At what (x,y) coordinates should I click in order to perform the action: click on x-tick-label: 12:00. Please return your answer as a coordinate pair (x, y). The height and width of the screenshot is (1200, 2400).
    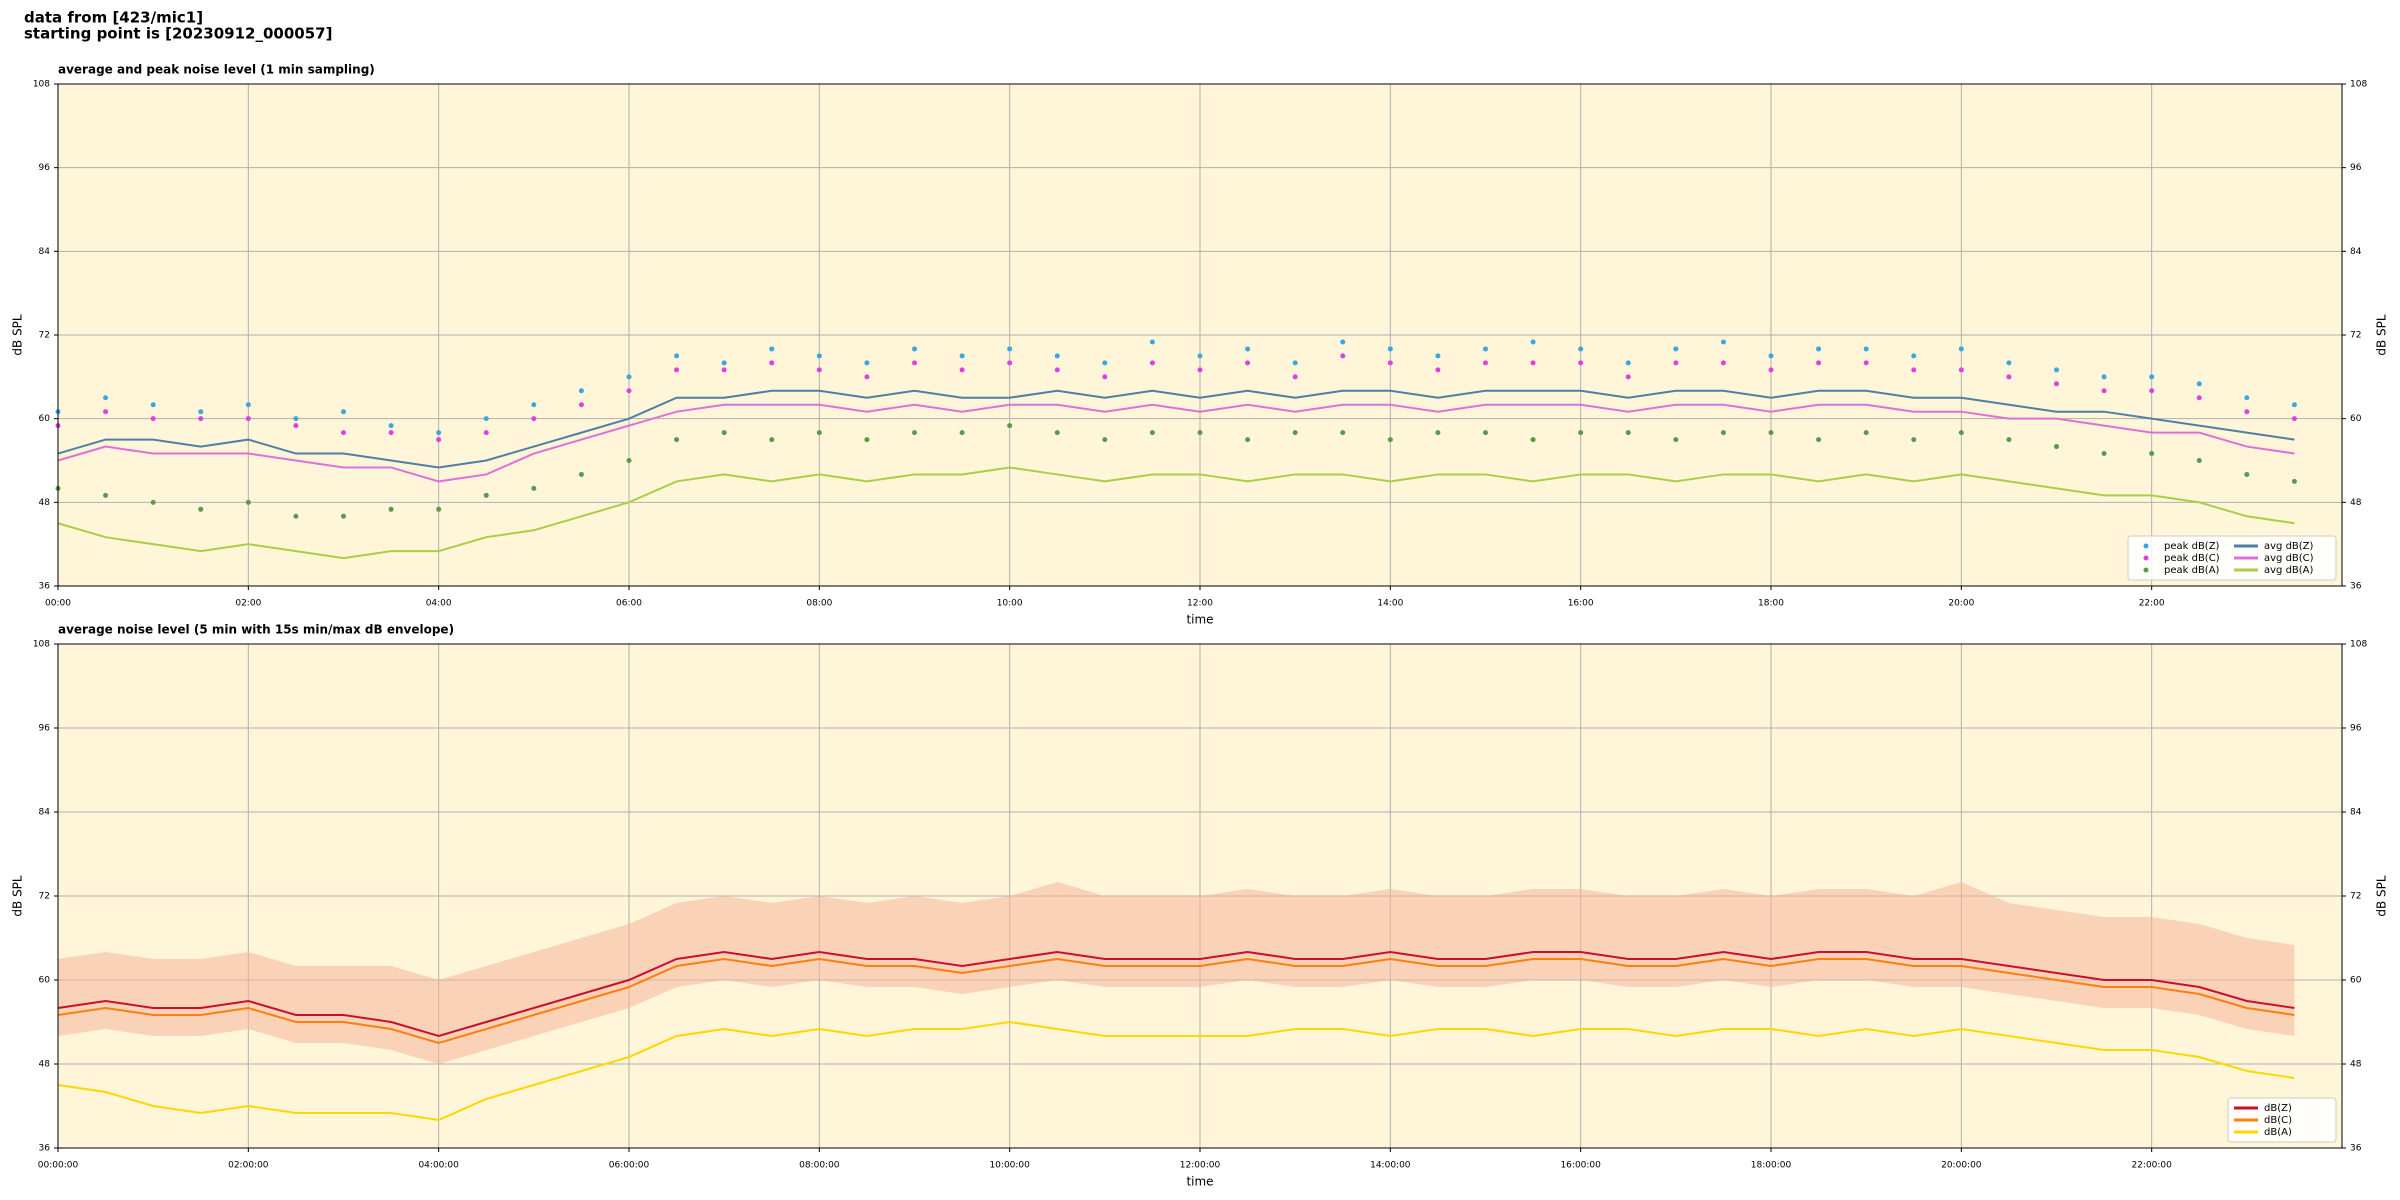
    Looking at the image, I should click on (1200, 604).